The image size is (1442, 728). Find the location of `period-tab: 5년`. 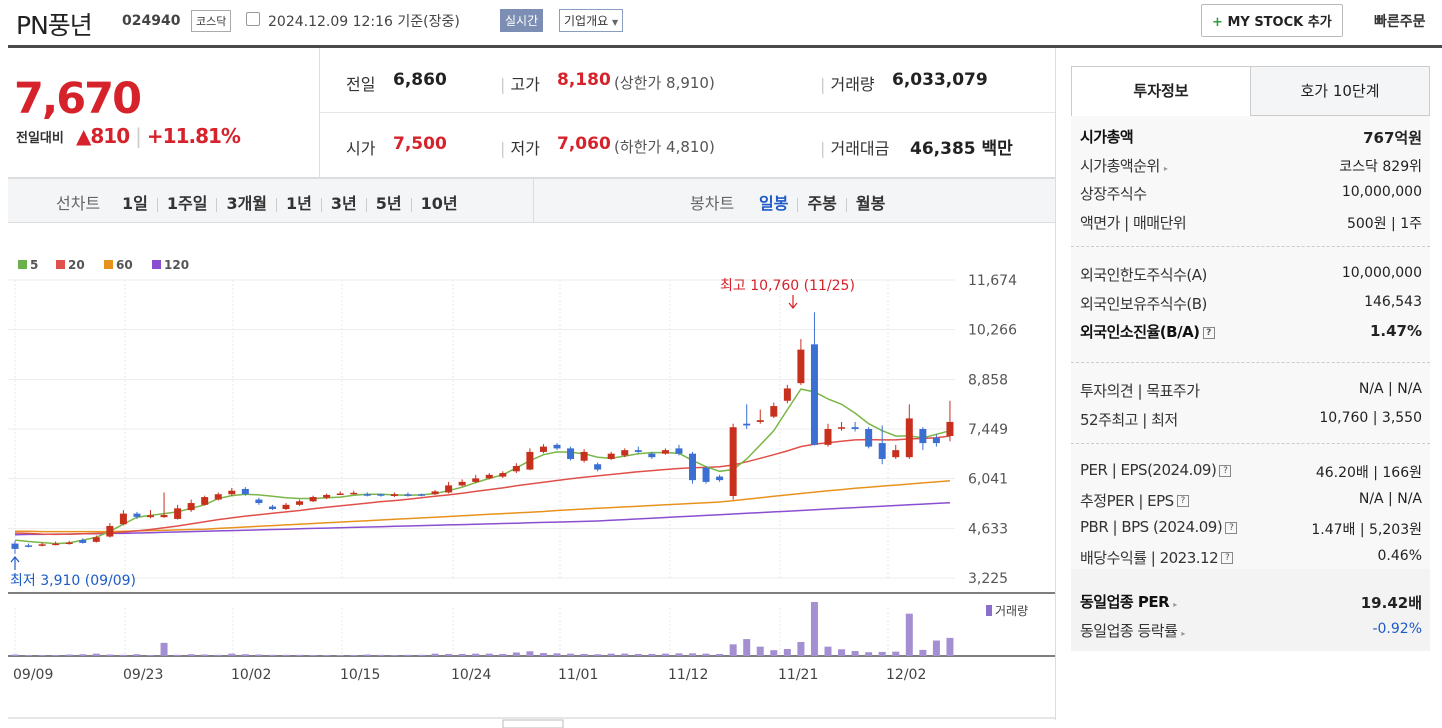

period-tab: 5년 is located at coordinates (388, 203).